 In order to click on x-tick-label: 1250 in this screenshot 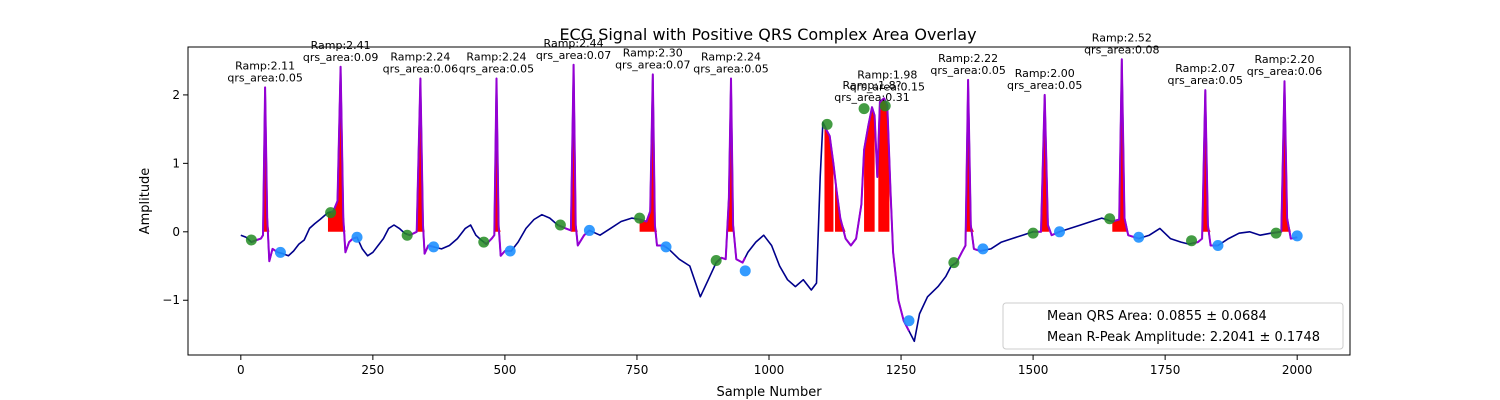, I will do `click(901, 370)`.